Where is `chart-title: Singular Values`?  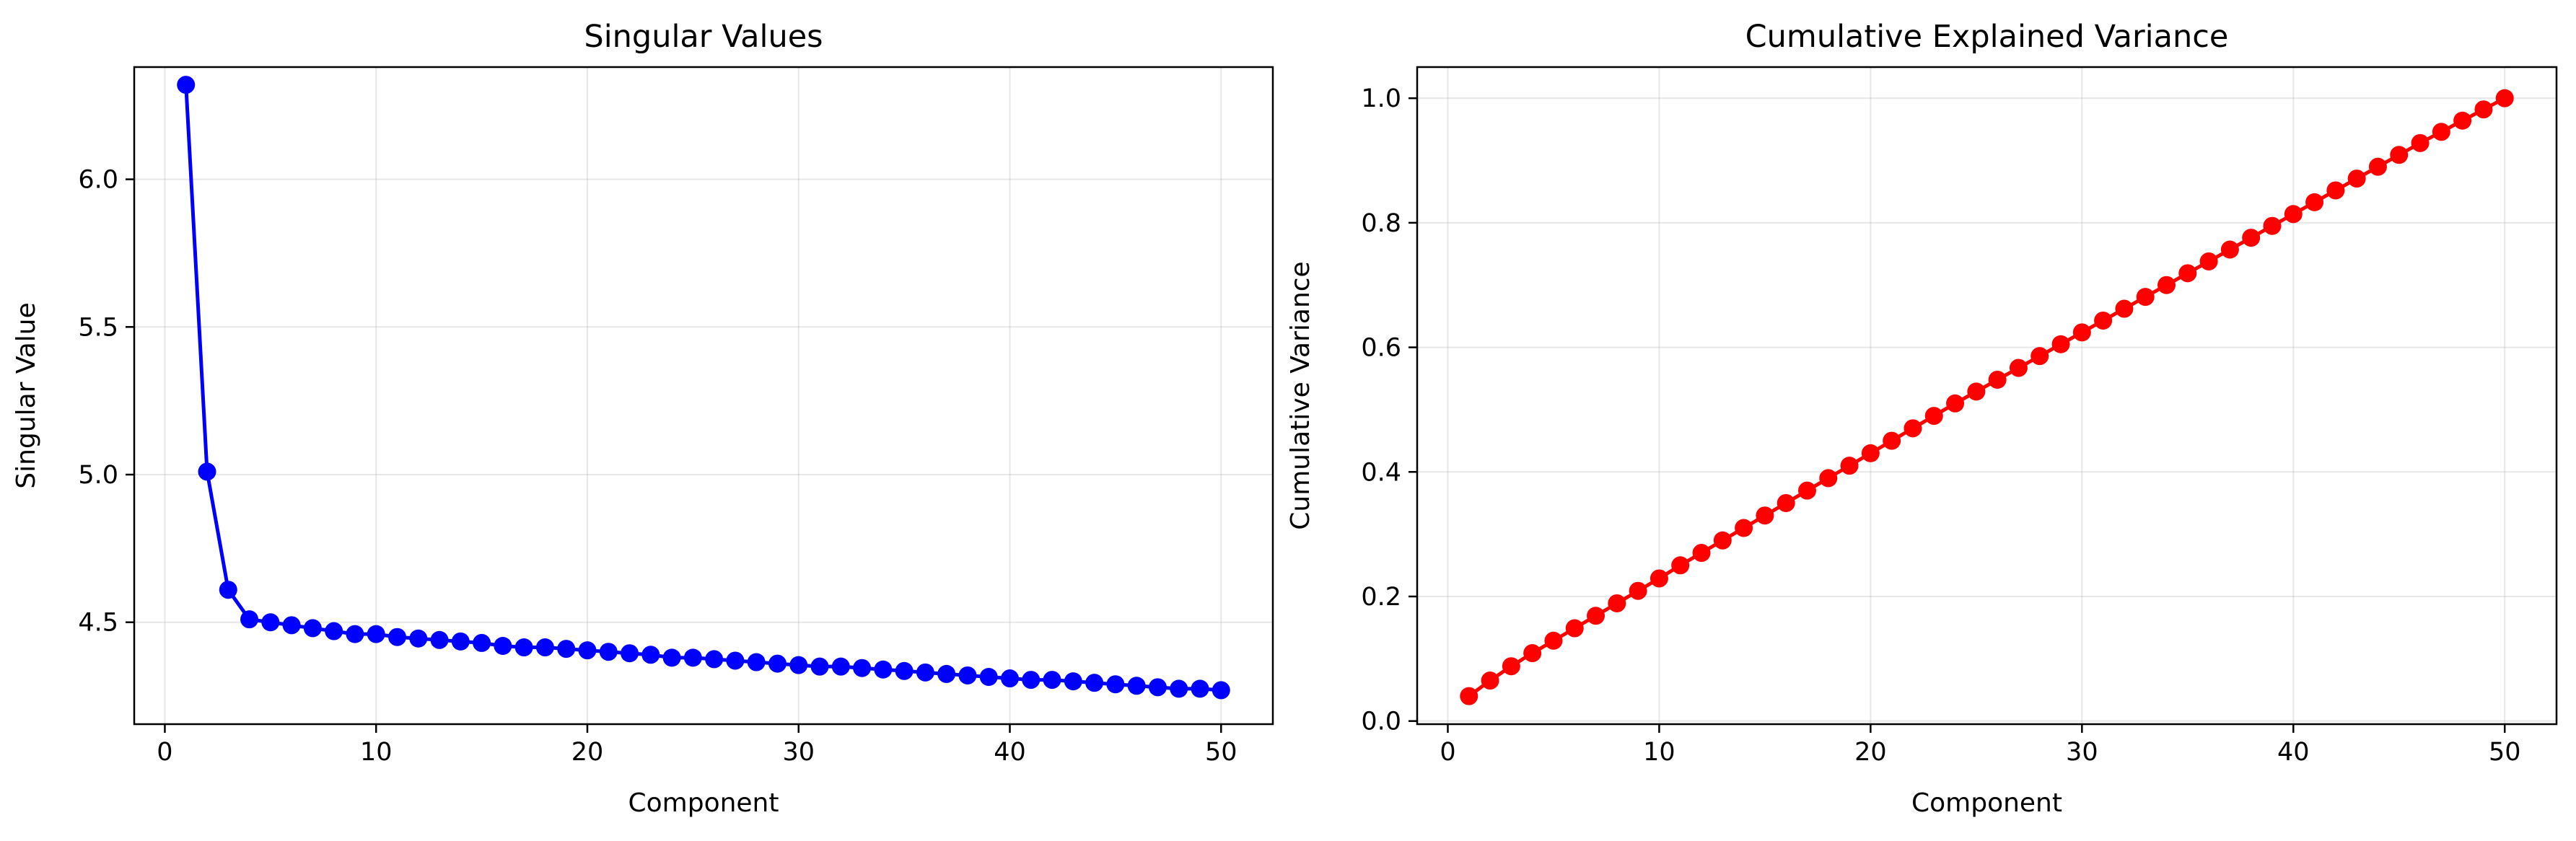
chart-title: Singular Values is located at coordinates (703, 37).